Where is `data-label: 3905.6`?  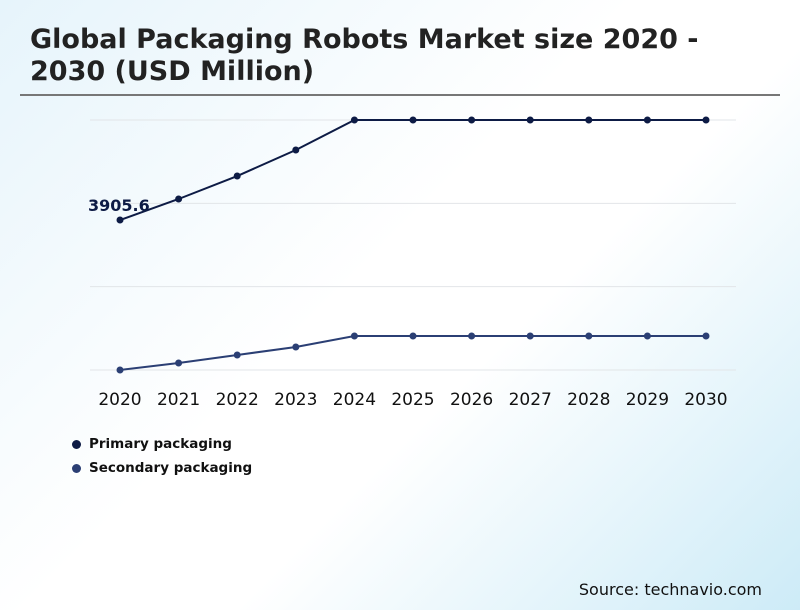 data-label: 3905.6 is located at coordinates (119, 205).